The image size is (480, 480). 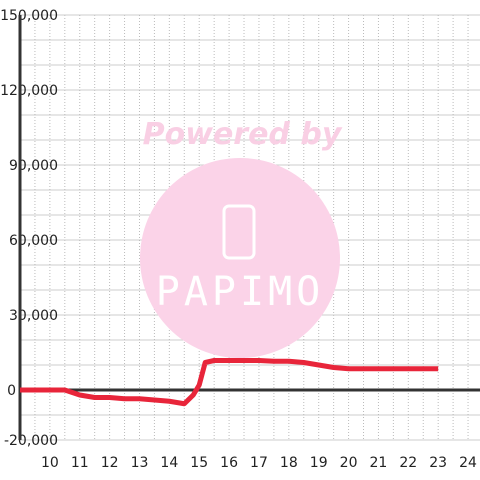 I want to click on y-tick-label: 120,000, so click(x=29, y=91).